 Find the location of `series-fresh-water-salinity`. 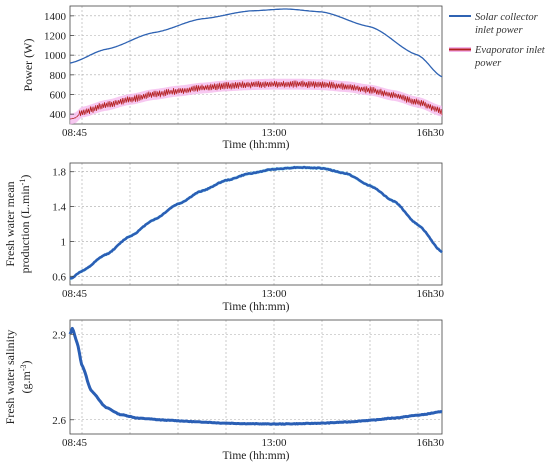

series-fresh-water-salinity is located at coordinates (255, 376).